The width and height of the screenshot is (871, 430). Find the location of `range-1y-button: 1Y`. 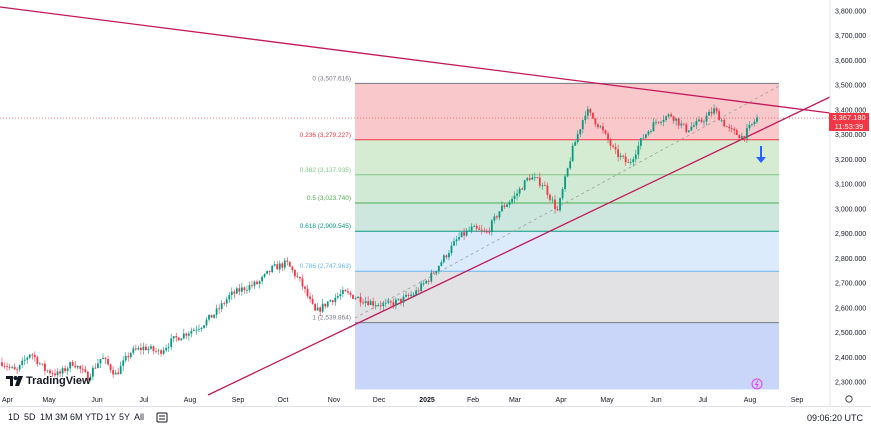

range-1y-button: 1Y is located at coordinates (111, 417).